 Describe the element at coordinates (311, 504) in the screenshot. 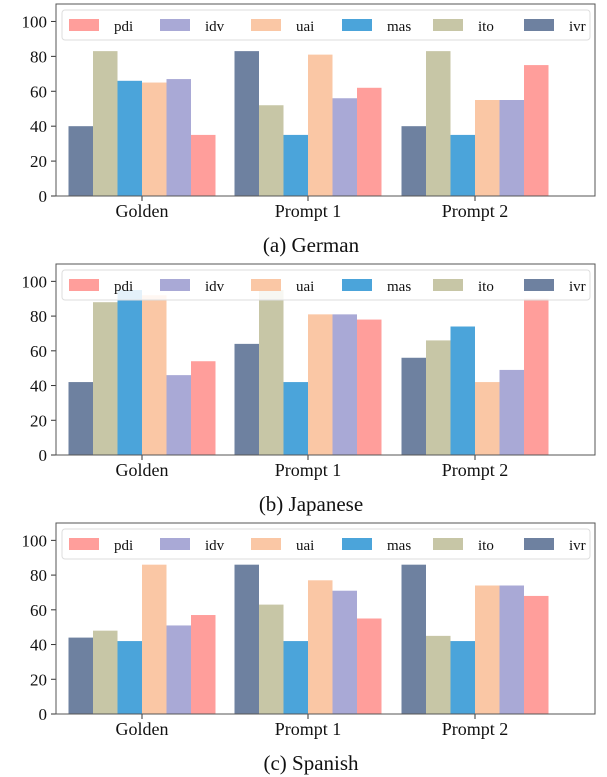

I see `chart-caption: (b) Japanese` at that location.